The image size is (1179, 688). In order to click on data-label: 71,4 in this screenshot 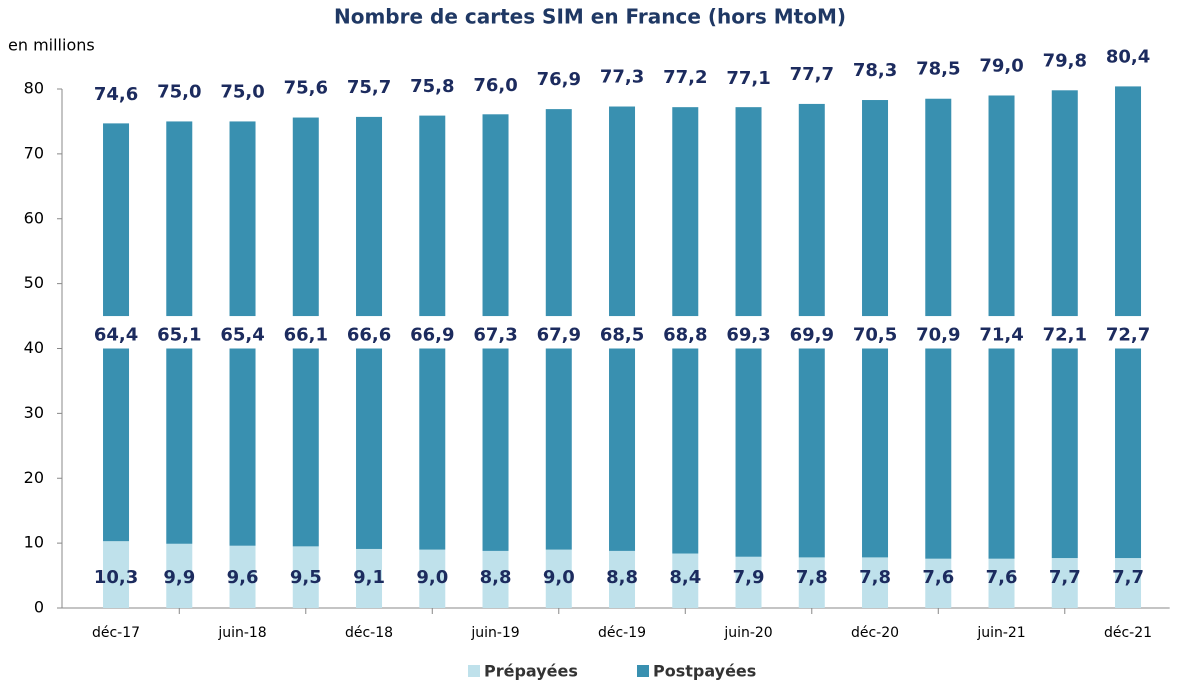, I will do `click(1001, 334)`.